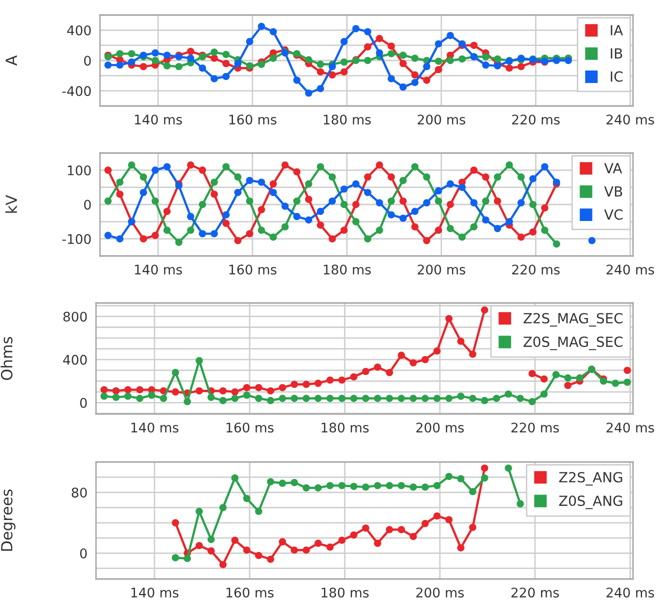  Describe the element at coordinates (590, 503) in the screenshot. I see `legend-label: Z0S_ANG` at that location.